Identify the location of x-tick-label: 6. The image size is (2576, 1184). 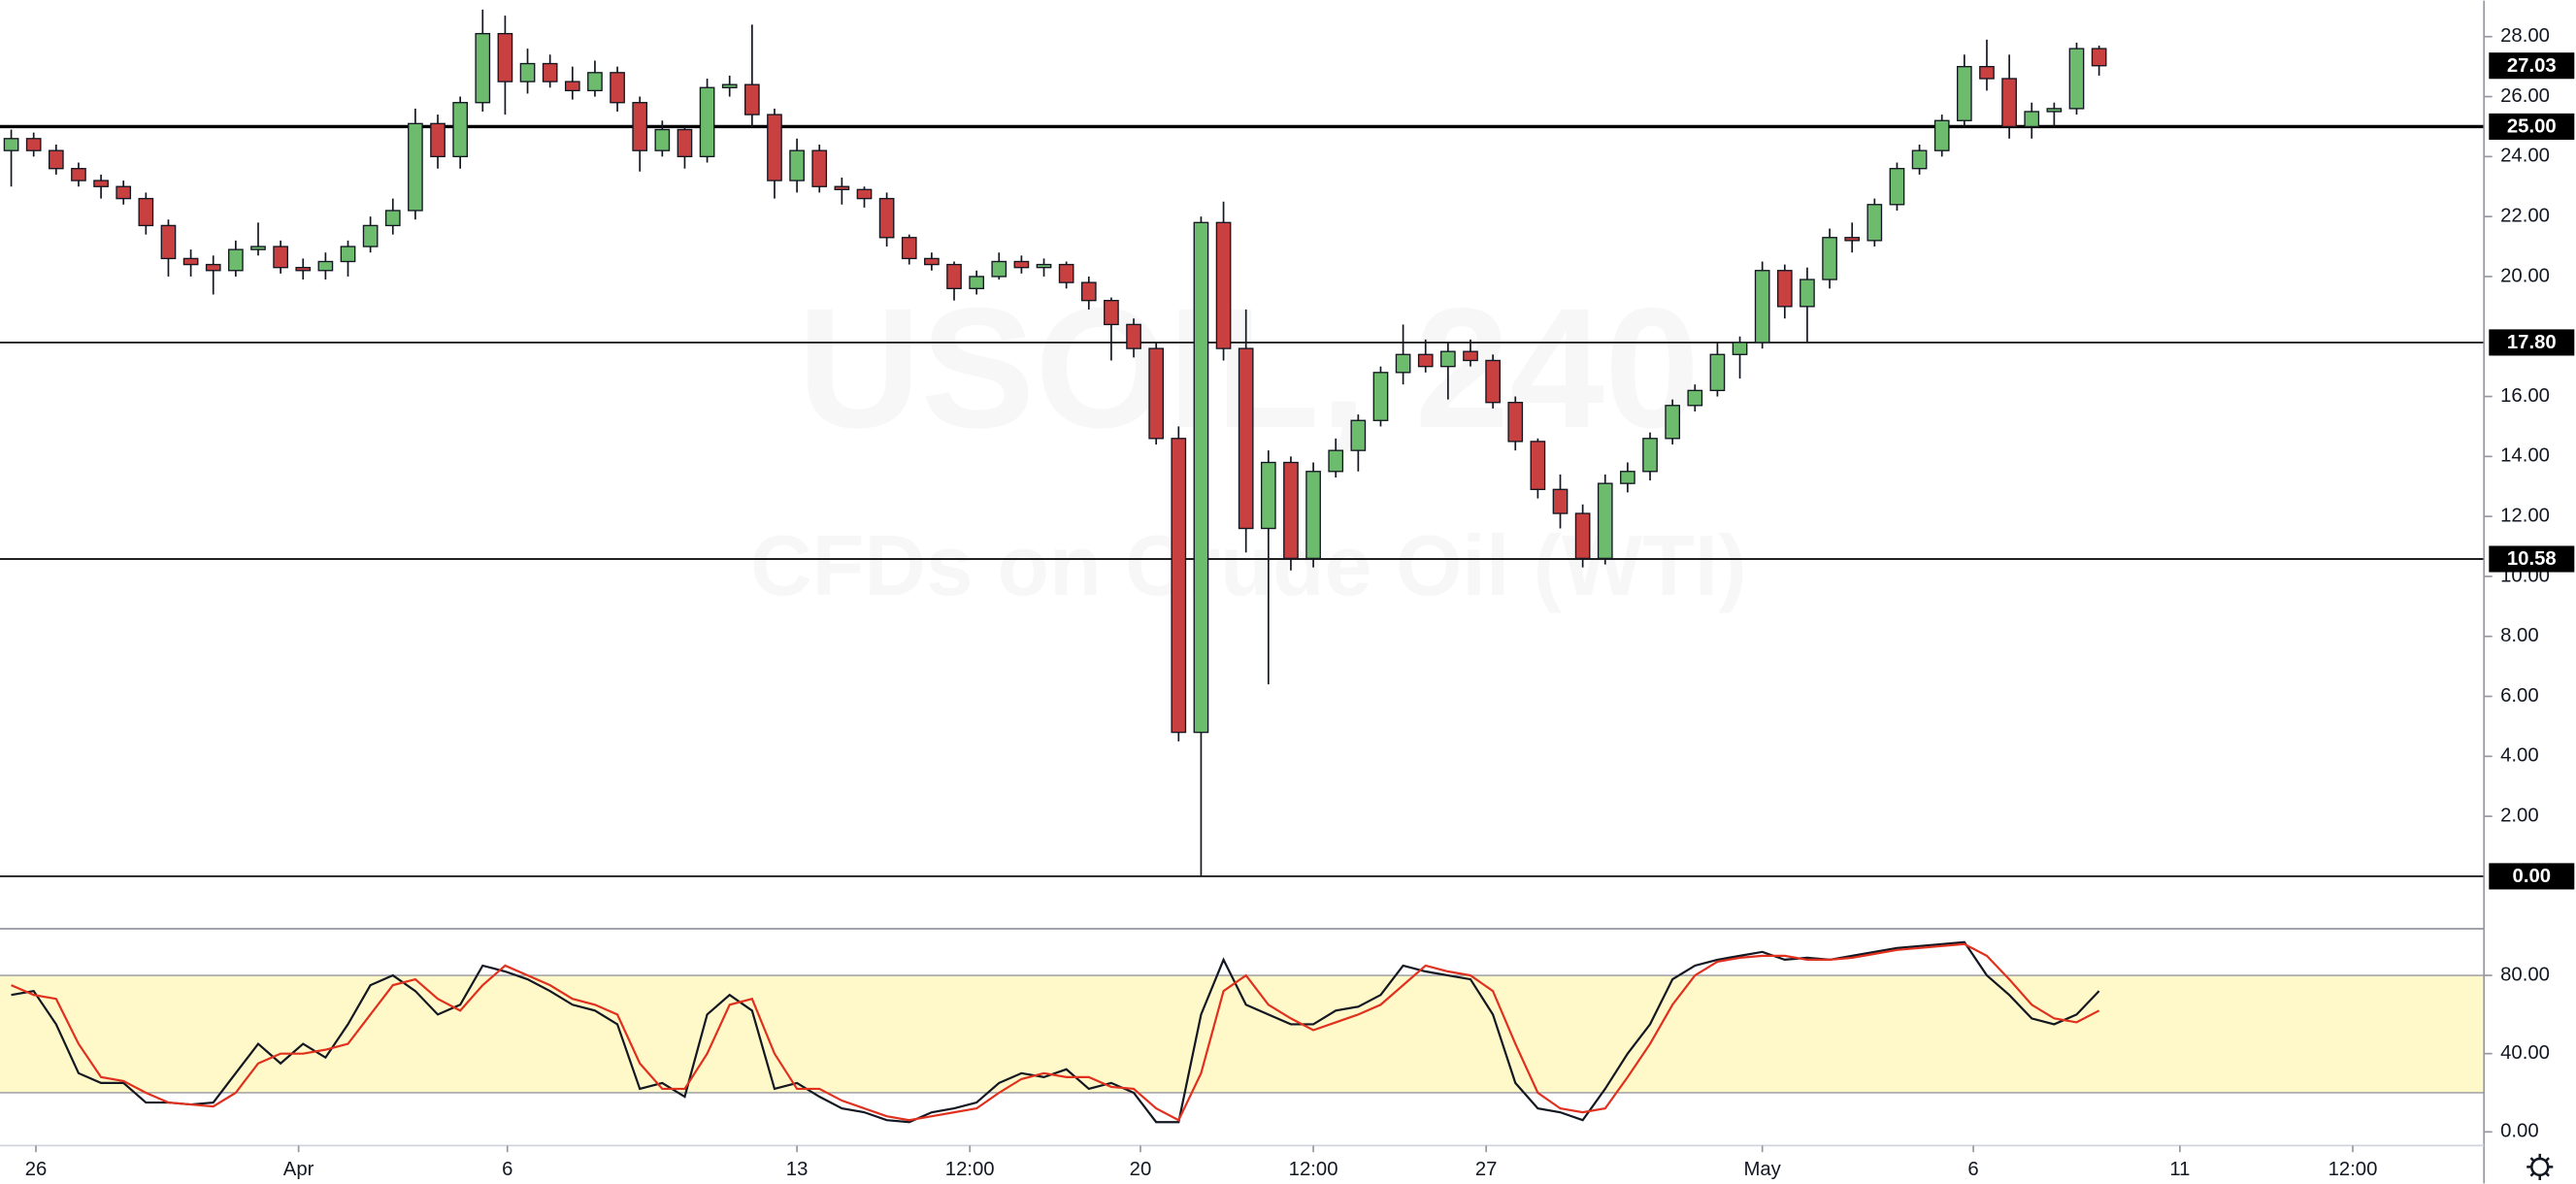
(1973, 1169).